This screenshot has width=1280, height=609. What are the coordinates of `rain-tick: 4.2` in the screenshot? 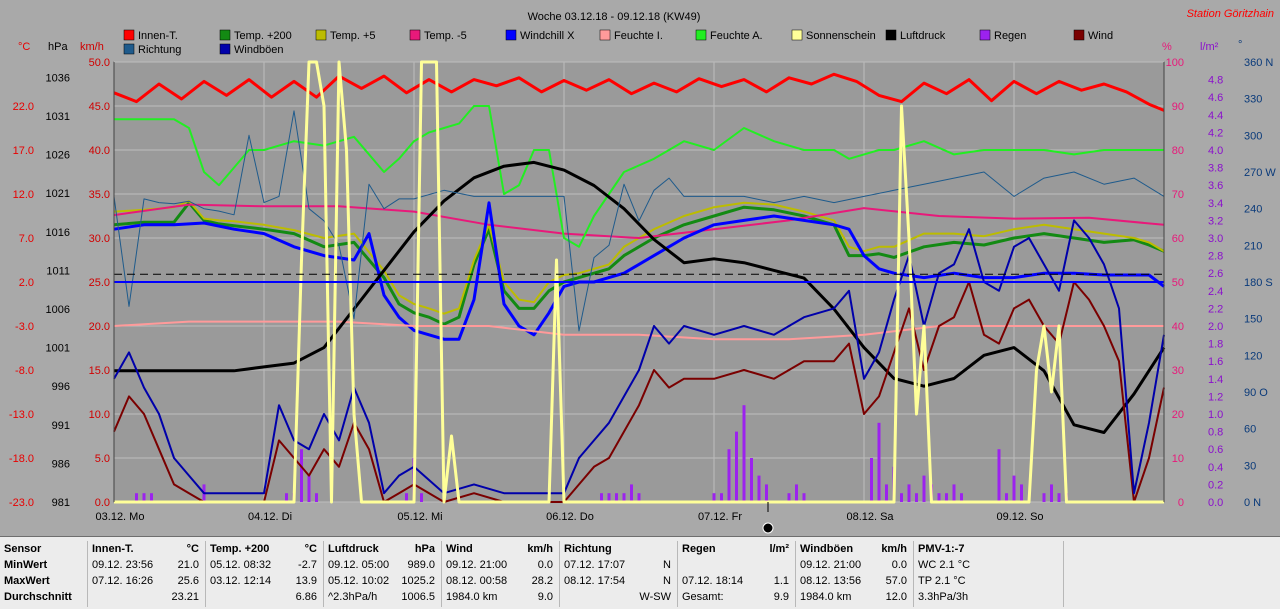 It's located at (1215, 133).